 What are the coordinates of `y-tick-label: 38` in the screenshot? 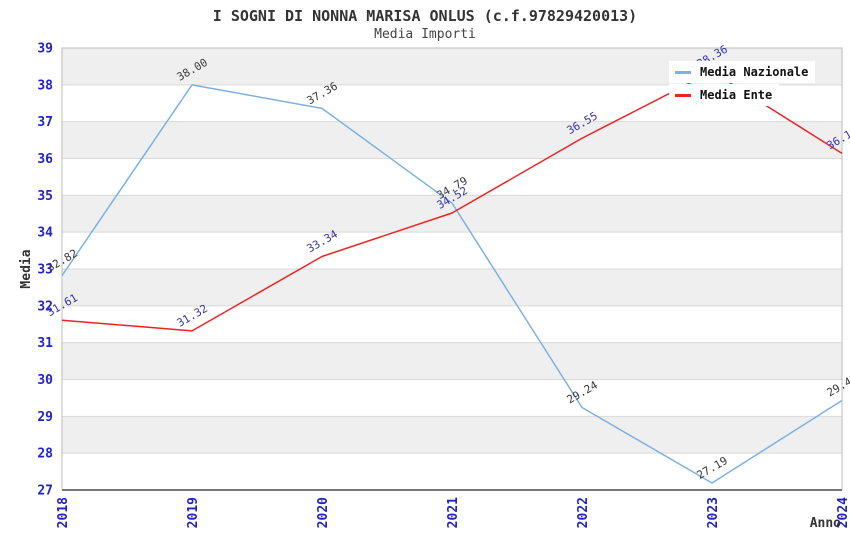 It's located at (45, 85).